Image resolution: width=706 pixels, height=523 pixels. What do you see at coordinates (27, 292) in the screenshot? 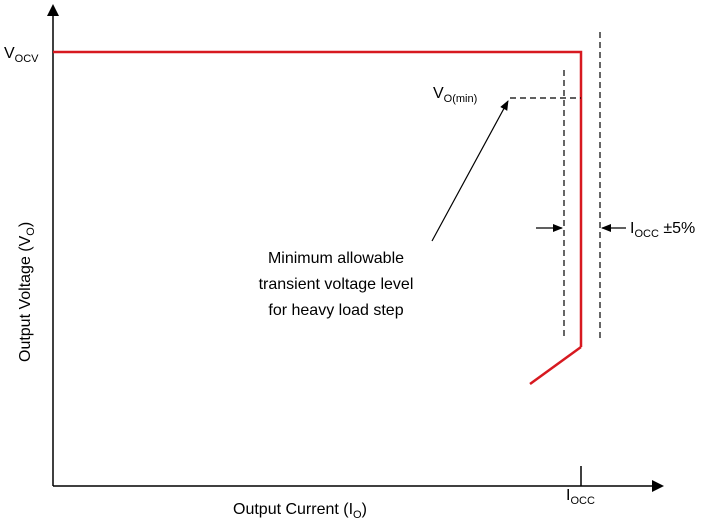
I see `y-axis-label: Output Voltage (VO)` at bounding box center [27, 292].